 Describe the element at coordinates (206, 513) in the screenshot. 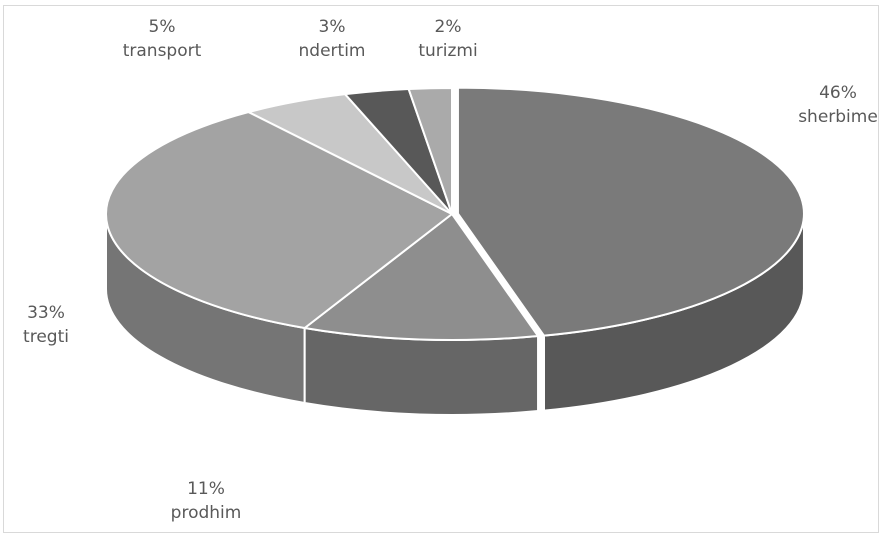

I see `slice-category-label-prodhim: prodhim` at that location.